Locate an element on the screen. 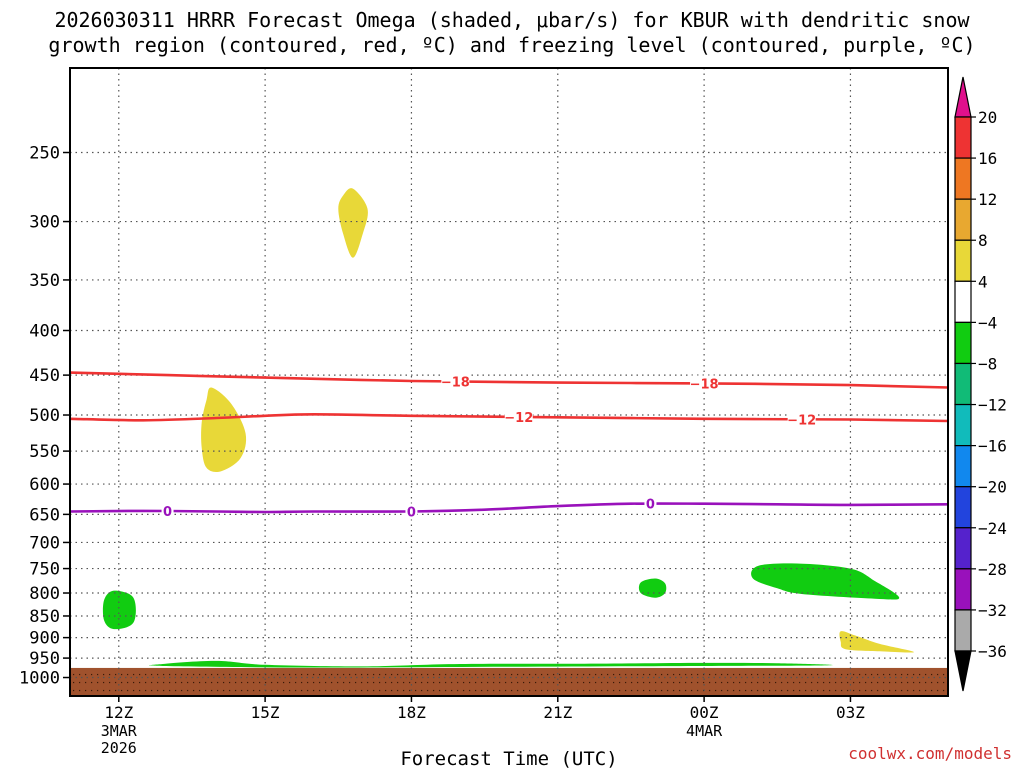  colorbar-label-5: −4 is located at coordinates (987, 322).